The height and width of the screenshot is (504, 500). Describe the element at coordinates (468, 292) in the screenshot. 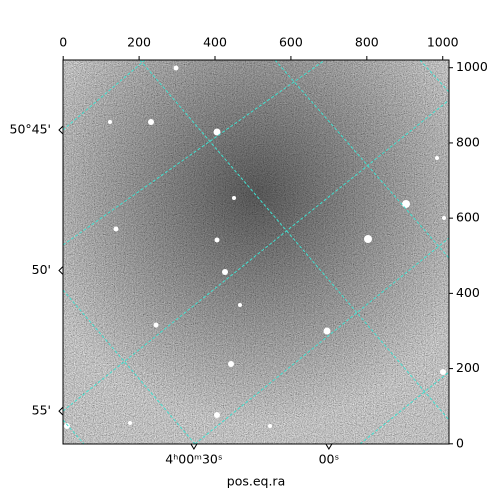

I see `y-tick-label: 400` at that location.